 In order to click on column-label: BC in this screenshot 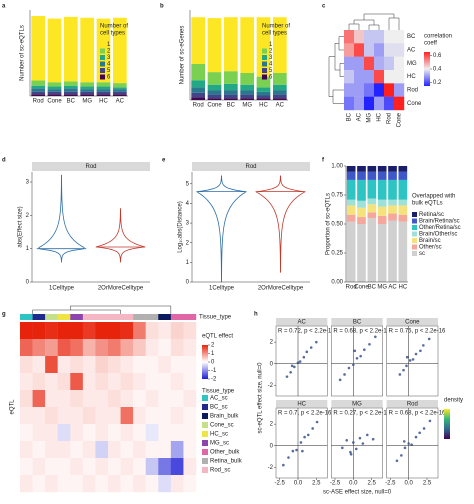, I will do `click(350, 116)`.